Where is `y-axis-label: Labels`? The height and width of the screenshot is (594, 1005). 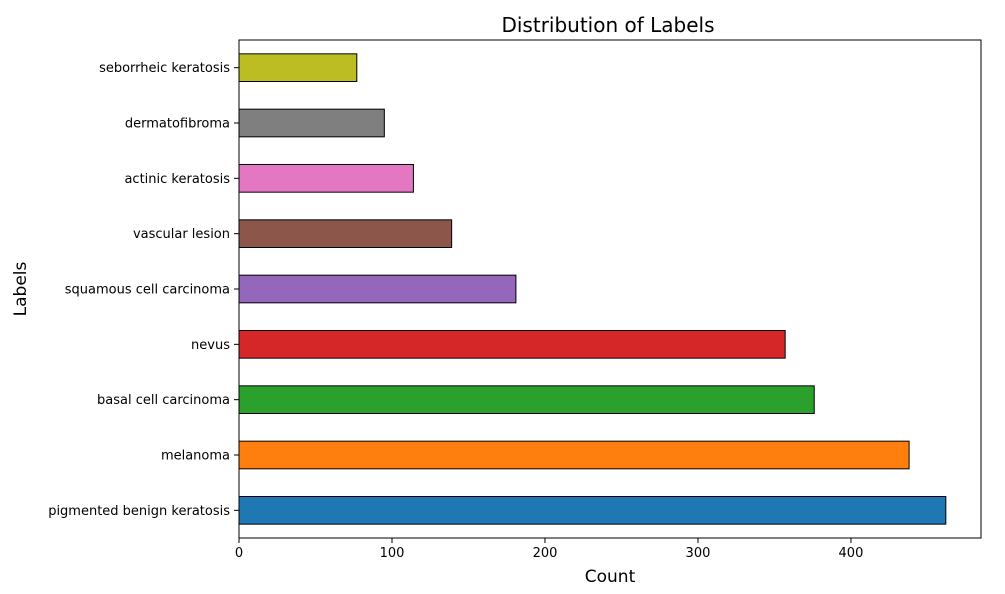
y-axis-label: Labels is located at coordinates (21, 288).